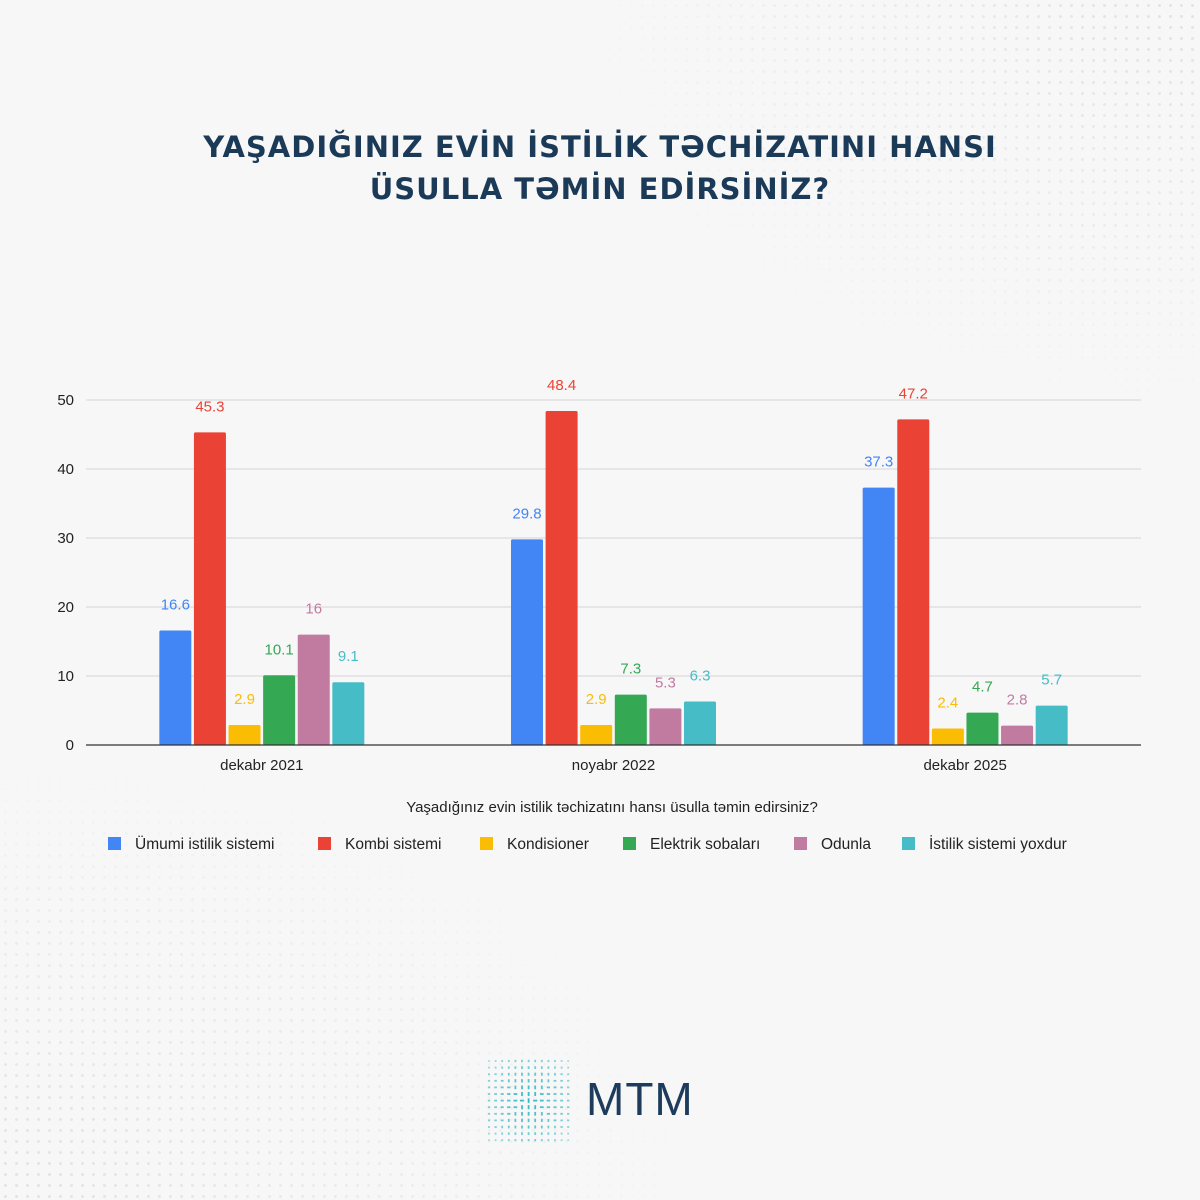 The height and width of the screenshot is (1200, 1200). I want to click on data-label: 47.2, so click(913, 393).